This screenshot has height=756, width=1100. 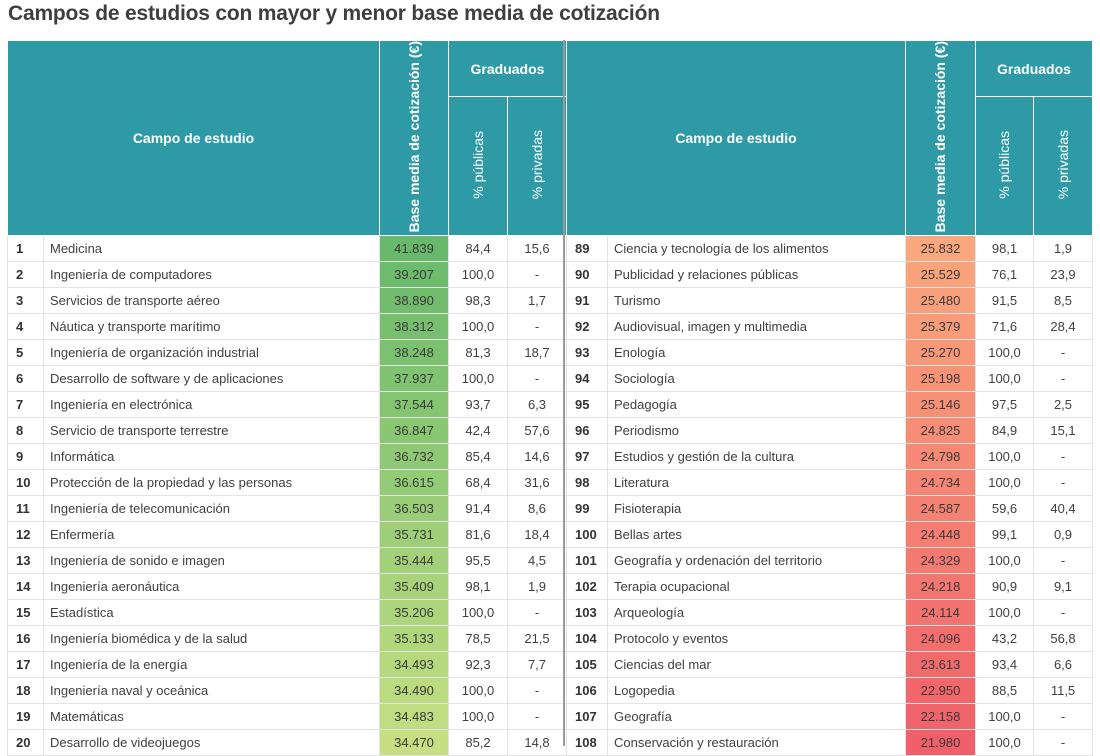 What do you see at coordinates (211, 561) in the screenshot?
I see `campo-cell: Ingeniería de sonido e imagen` at bounding box center [211, 561].